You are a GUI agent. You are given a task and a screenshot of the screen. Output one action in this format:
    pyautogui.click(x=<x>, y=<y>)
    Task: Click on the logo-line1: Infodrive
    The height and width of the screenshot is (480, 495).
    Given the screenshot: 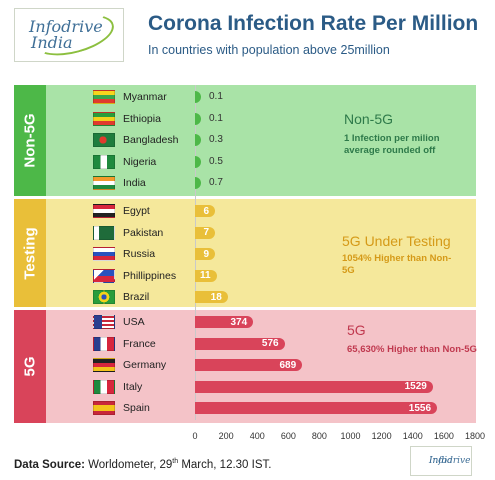 What is the action you would take?
    pyautogui.click(x=66, y=26)
    